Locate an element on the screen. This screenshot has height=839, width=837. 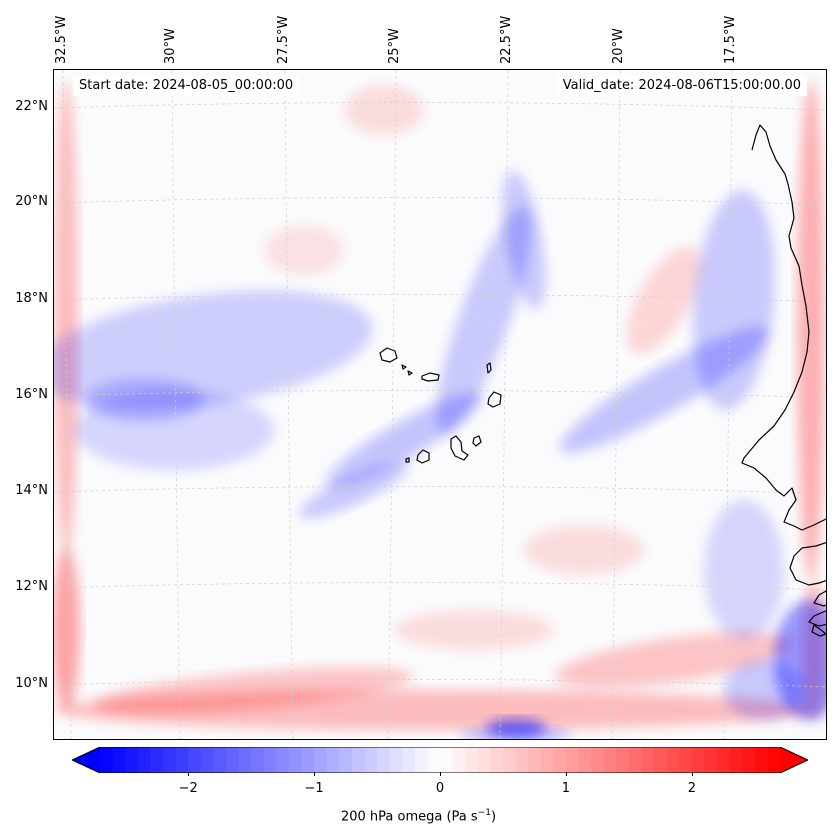
colorbar-extend-high is located at coordinates (794, 760).